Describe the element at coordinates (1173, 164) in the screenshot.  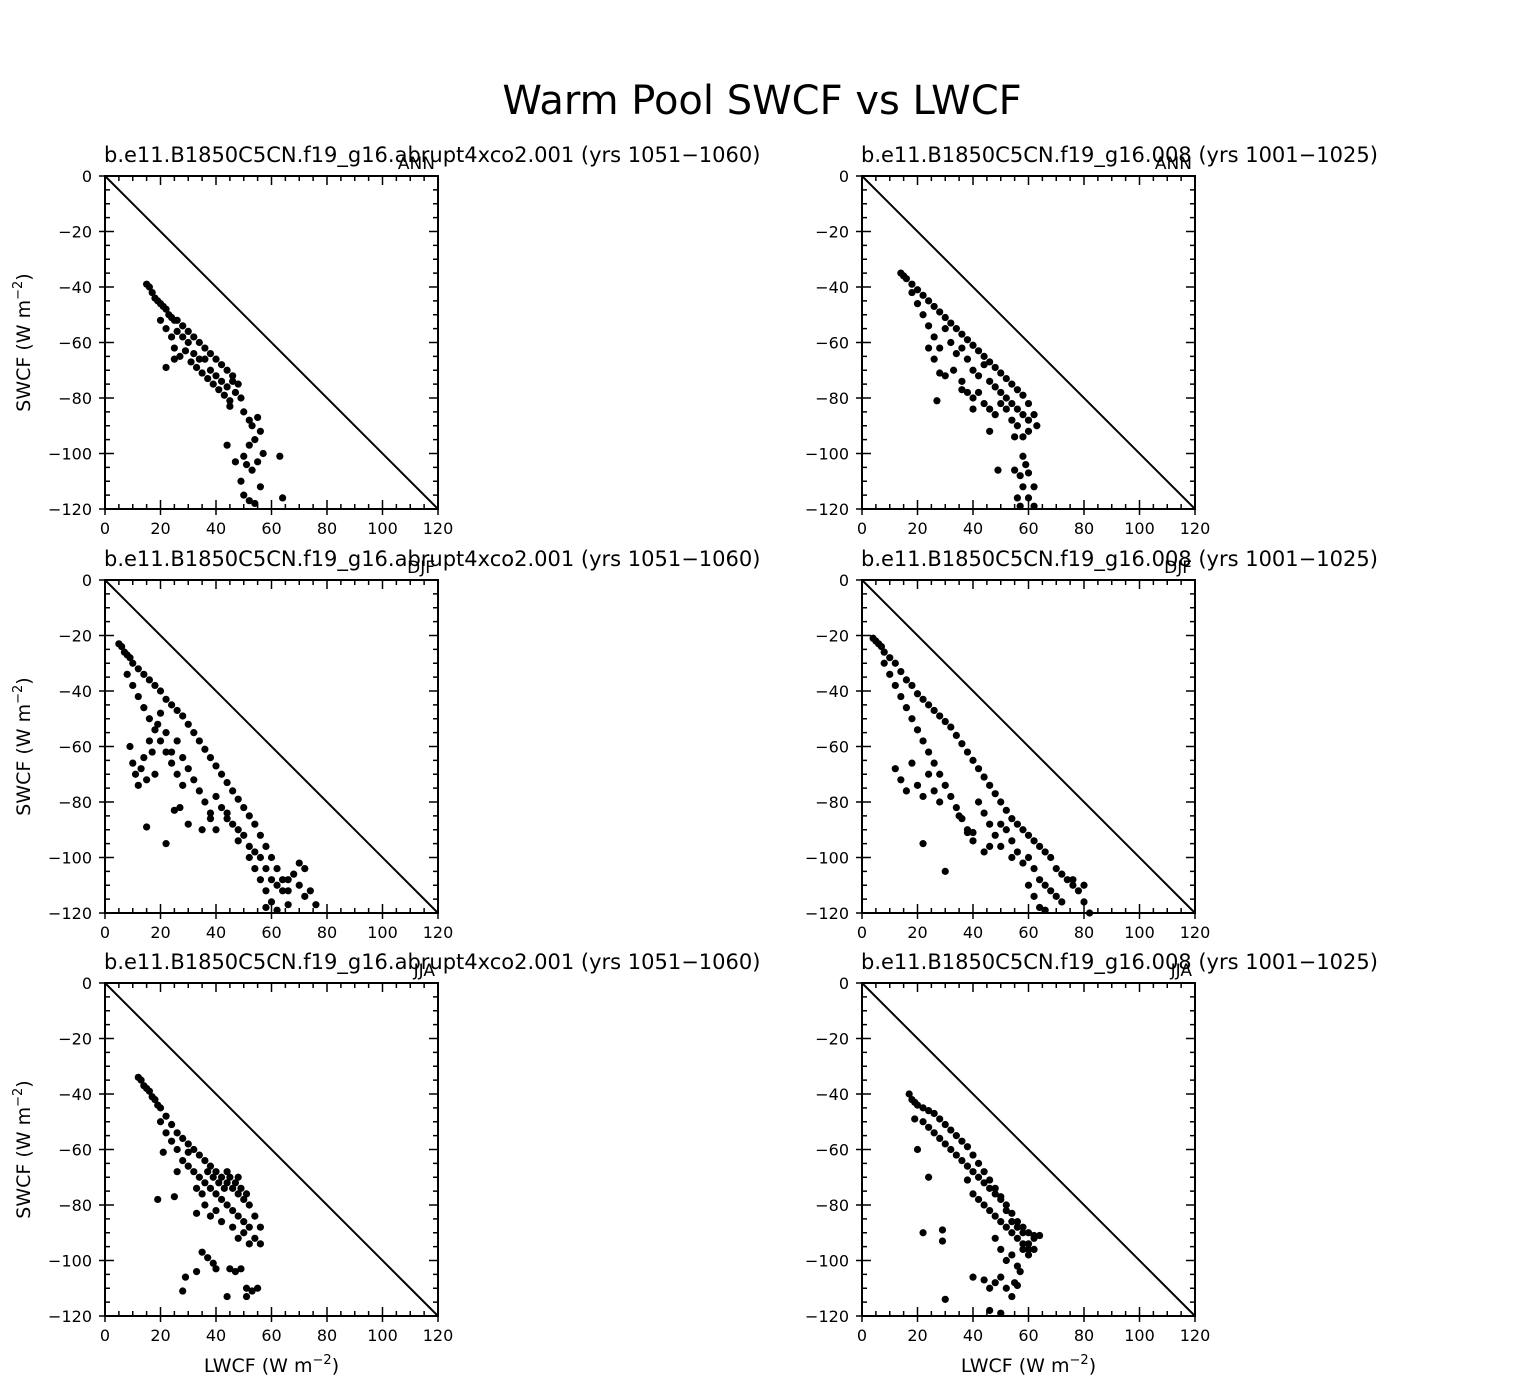
I see `season-label: ANN` at that location.